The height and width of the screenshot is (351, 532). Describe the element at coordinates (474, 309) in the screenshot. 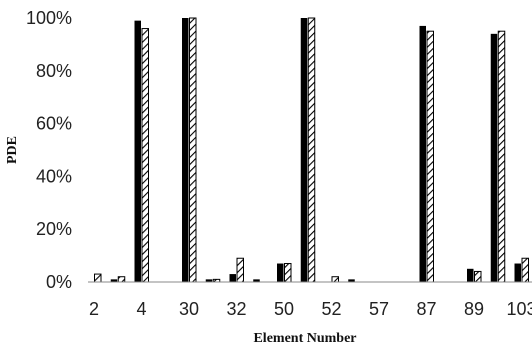

I see `x-tick-label: 89` at that location.